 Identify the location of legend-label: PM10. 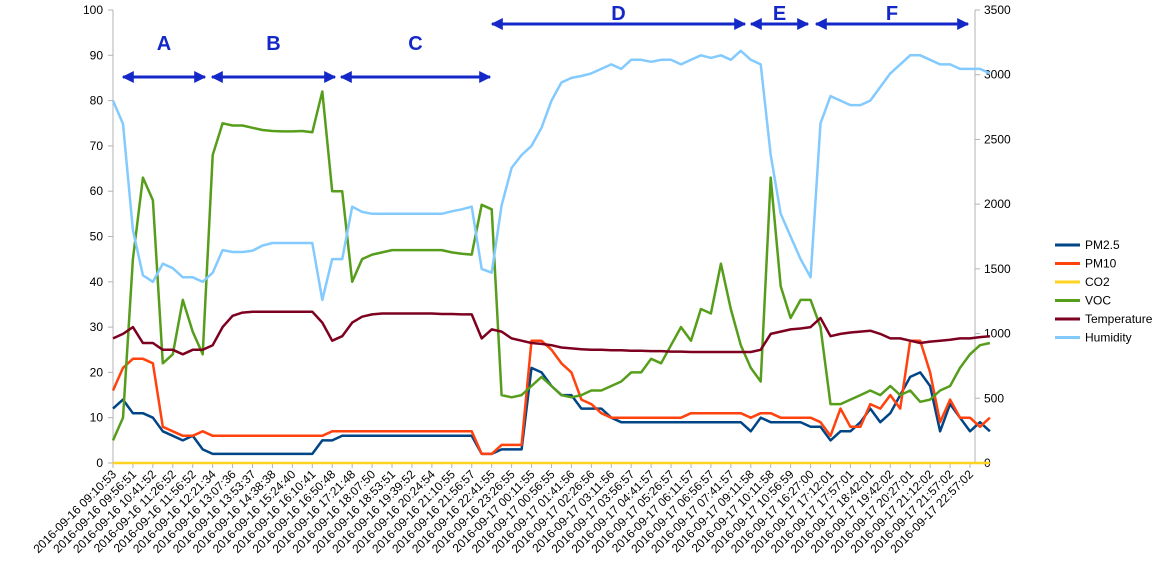
(1101, 264).